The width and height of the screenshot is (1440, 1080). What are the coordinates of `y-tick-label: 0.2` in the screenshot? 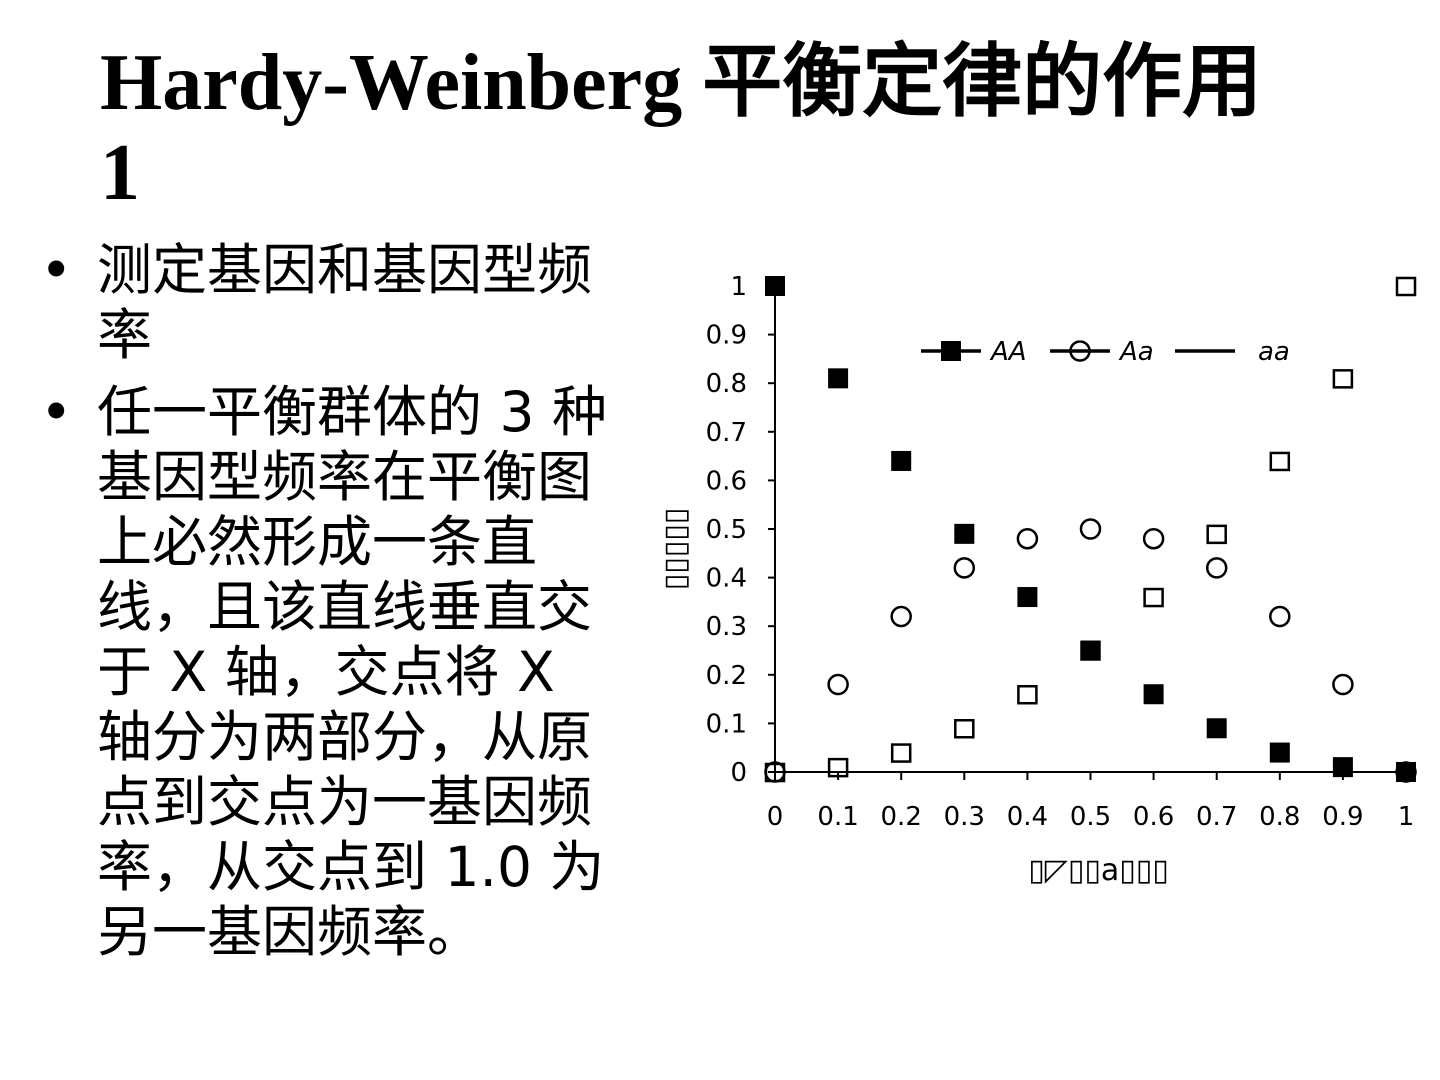 It's located at (726, 676).